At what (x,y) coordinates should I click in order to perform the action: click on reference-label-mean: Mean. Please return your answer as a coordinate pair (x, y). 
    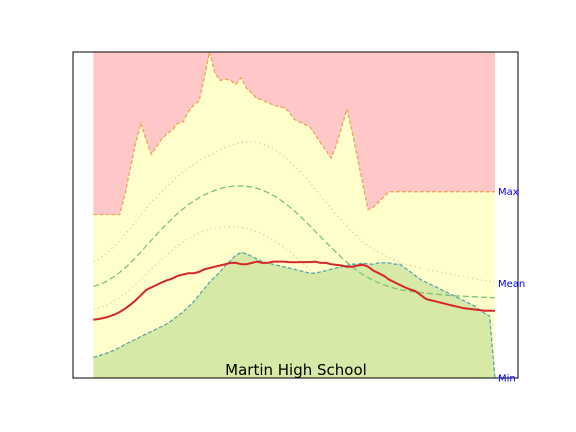
    Looking at the image, I should click on (511, 284).